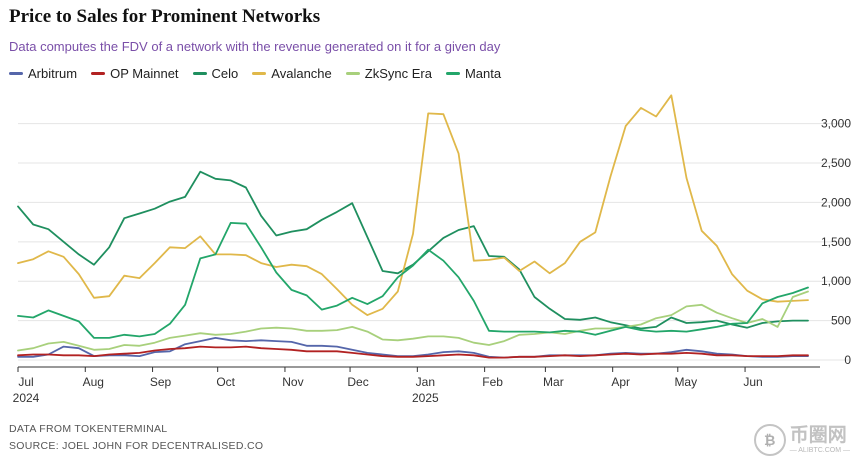 The image size is (860, 462). Describe the element at coordinates (225, 73) in the screenshot. I see `legend-label: Celo` at that location.